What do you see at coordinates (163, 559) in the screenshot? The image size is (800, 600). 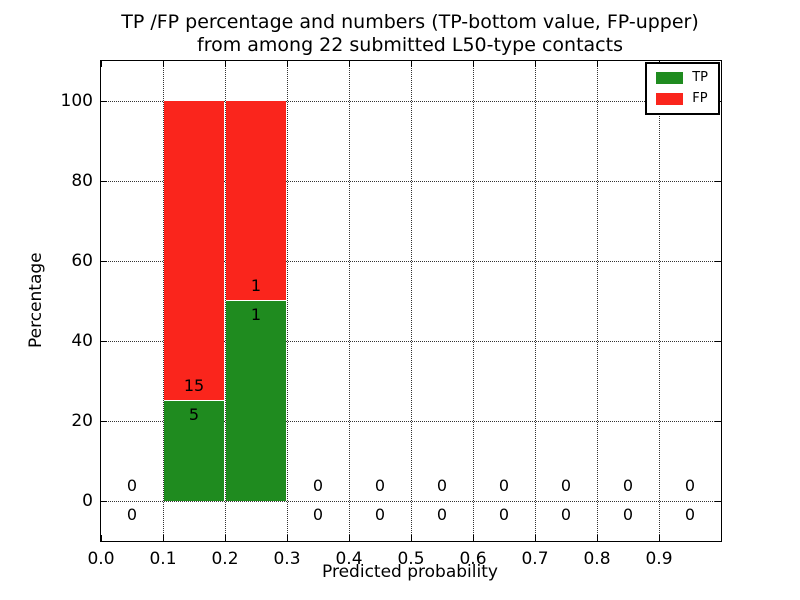 I see `x-tick-label: 0.1` at bounding box center [163, 559].